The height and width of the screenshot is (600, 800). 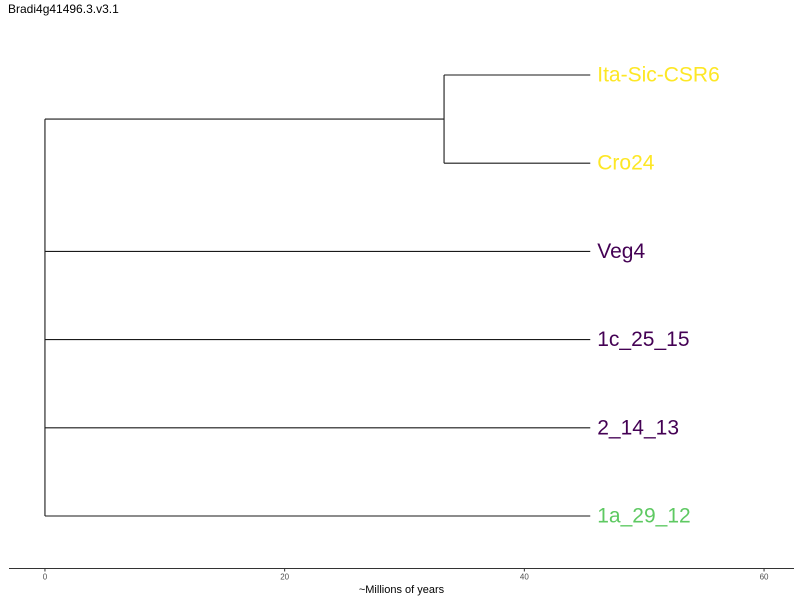 What do you see at coordinates (284, 577) in the screenshot?
I see `x-tick-label: 20` at bounding box center [284, 577].